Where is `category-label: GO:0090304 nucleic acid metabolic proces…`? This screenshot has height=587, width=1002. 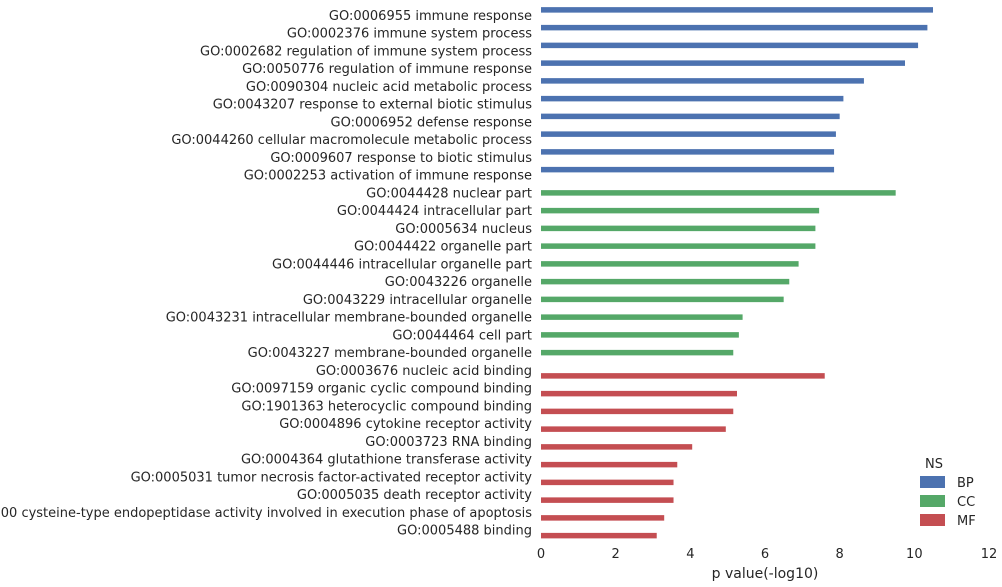 category-label: GO:0090304 nucleic acid metabolic proces… is located at coordinates (389, 87).